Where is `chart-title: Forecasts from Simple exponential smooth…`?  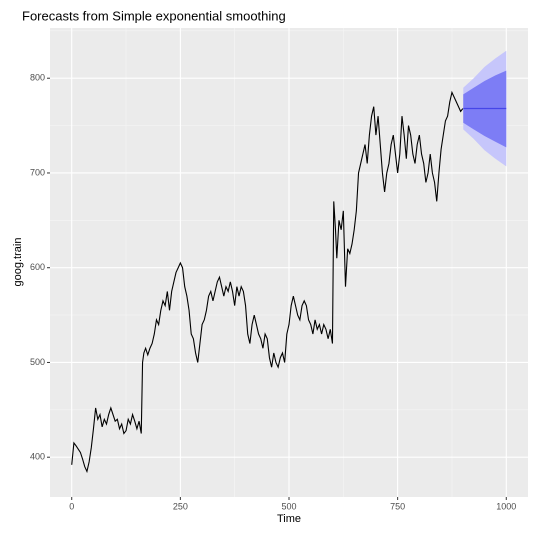 chart-title: Forecasts from Simple exponential smooth… is located at coordinates (154, 15).